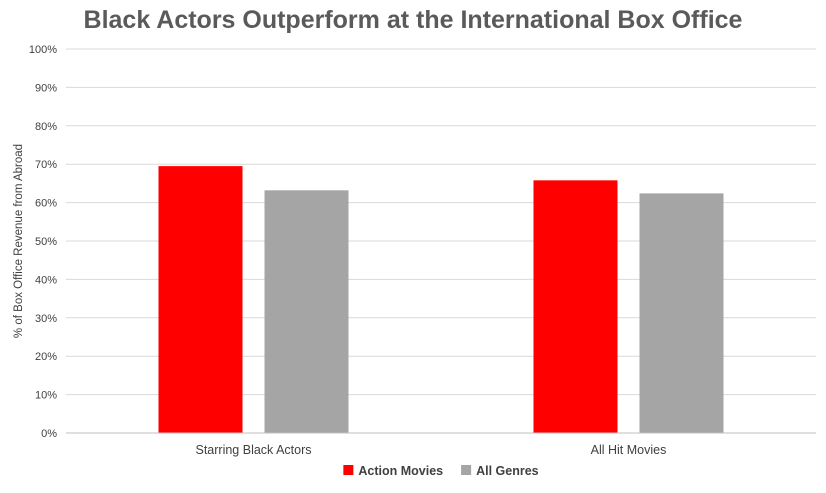  I want to click on legend-label: All Genres, so click(507, 471).